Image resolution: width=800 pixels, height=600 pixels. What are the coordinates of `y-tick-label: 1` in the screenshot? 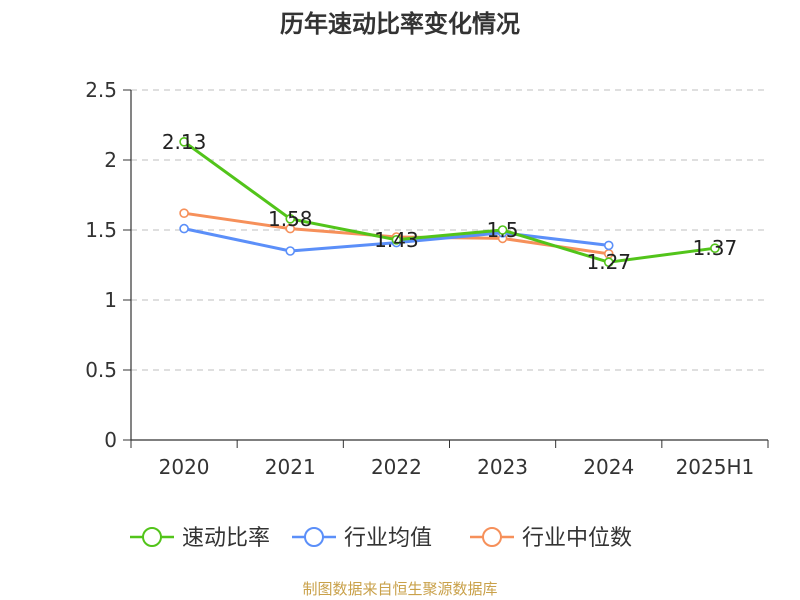 It's located at (110, 300).